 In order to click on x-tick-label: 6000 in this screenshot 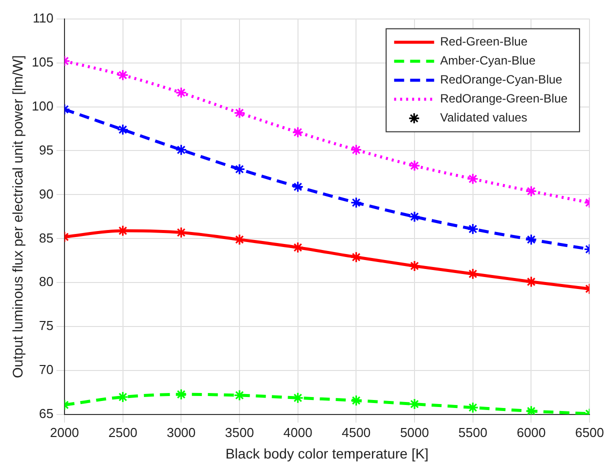, I will do `click(531, 432)`.